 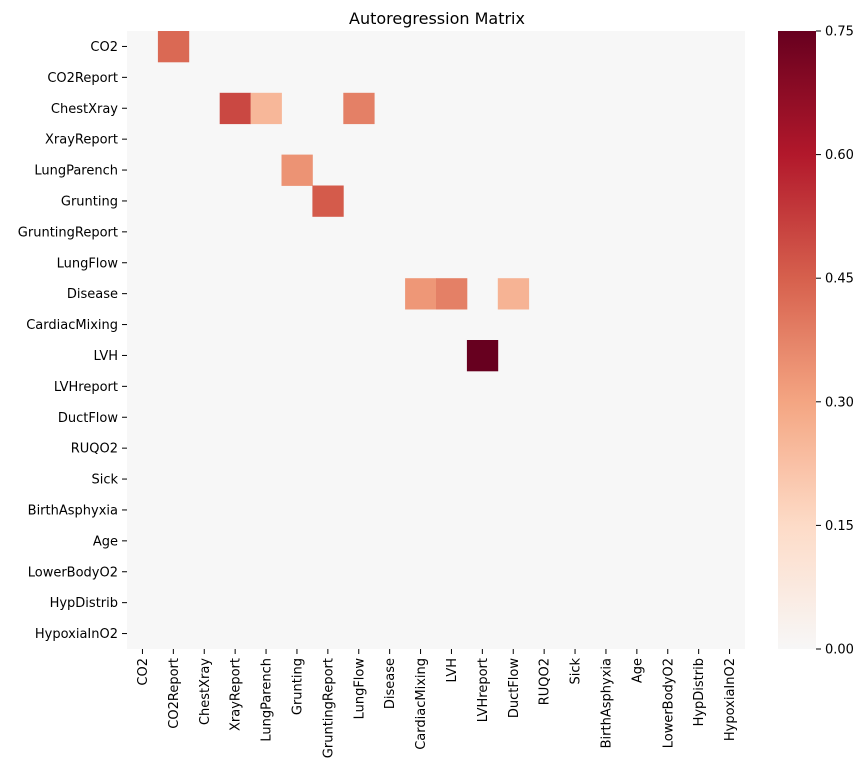 What do you see at coordinates (839, 650) in the screenshot?
I see `colorbar-tick-label: 0.00` at bounding box center [839, 650].